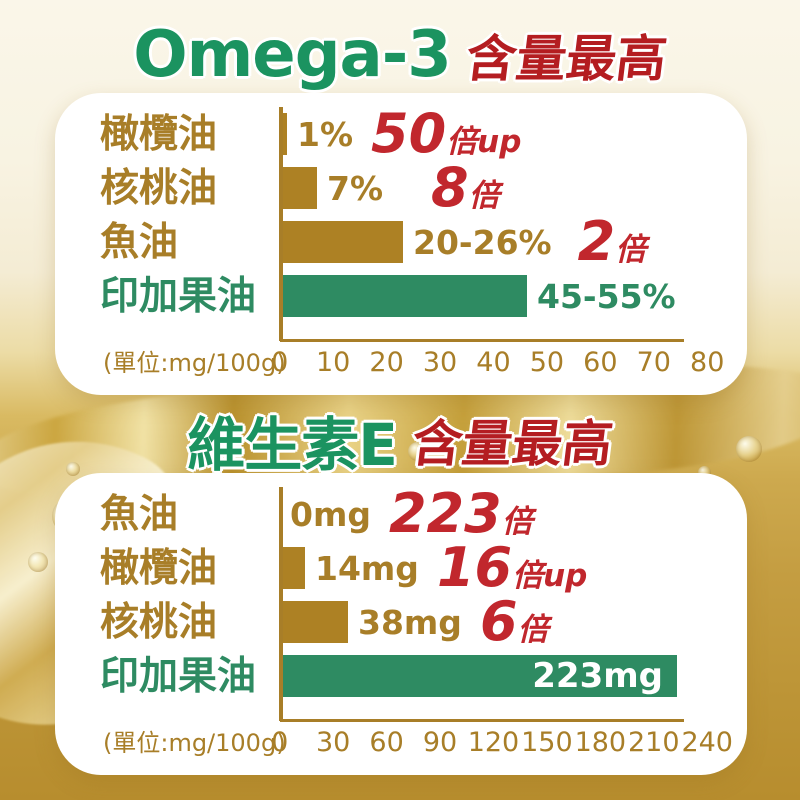 The height and width of the screenshot is (800, 800). I want to click on tick-label: 120, so click(493, 742).